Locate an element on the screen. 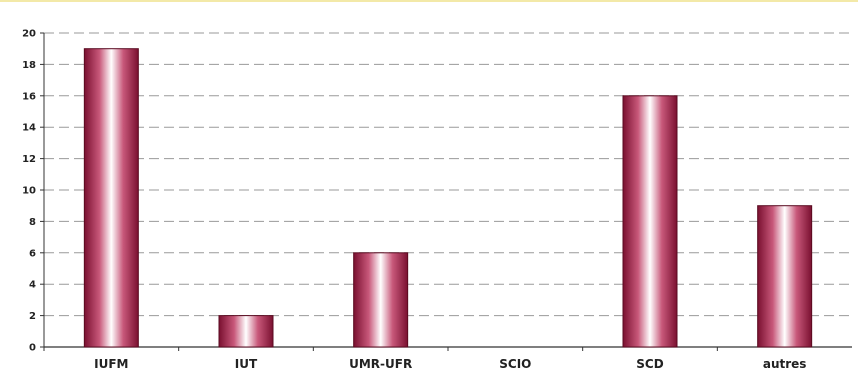 This screenshot has width=858, height=377. y-tick-label-10: 20 is located at coordinates (29, 34).